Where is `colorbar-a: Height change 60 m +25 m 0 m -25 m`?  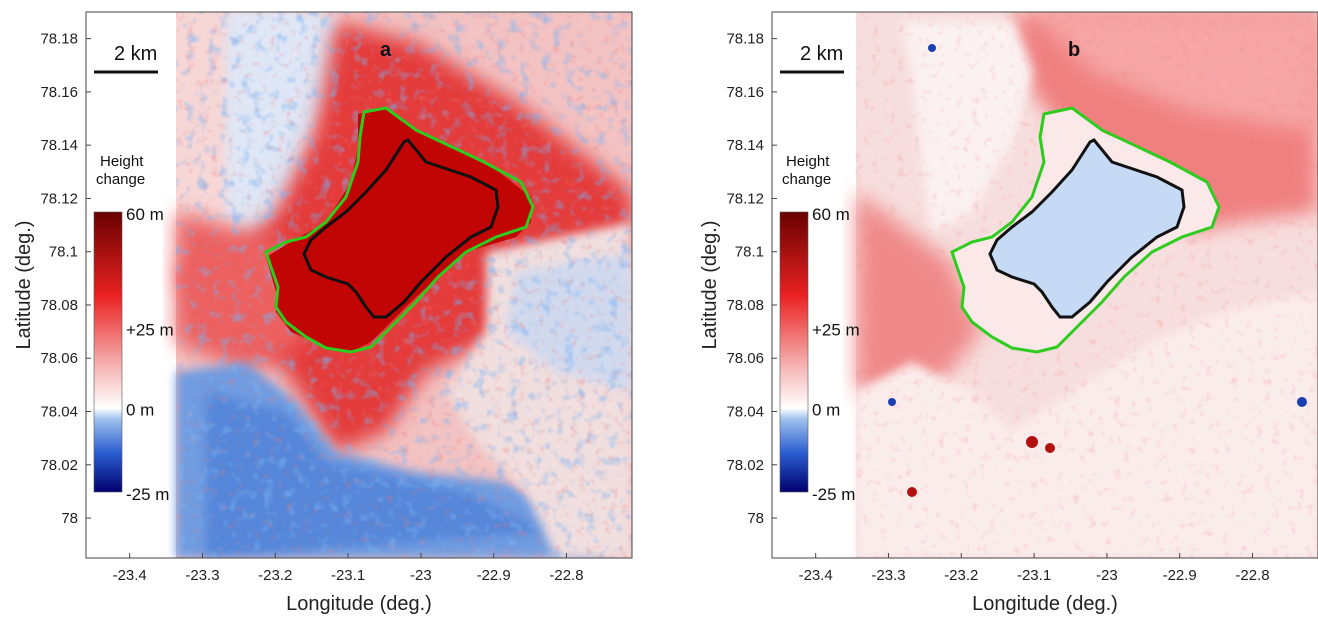
colorbar-a: Height change 60 m +25 m 0 m -25 m is located at coordinates (133, 328).